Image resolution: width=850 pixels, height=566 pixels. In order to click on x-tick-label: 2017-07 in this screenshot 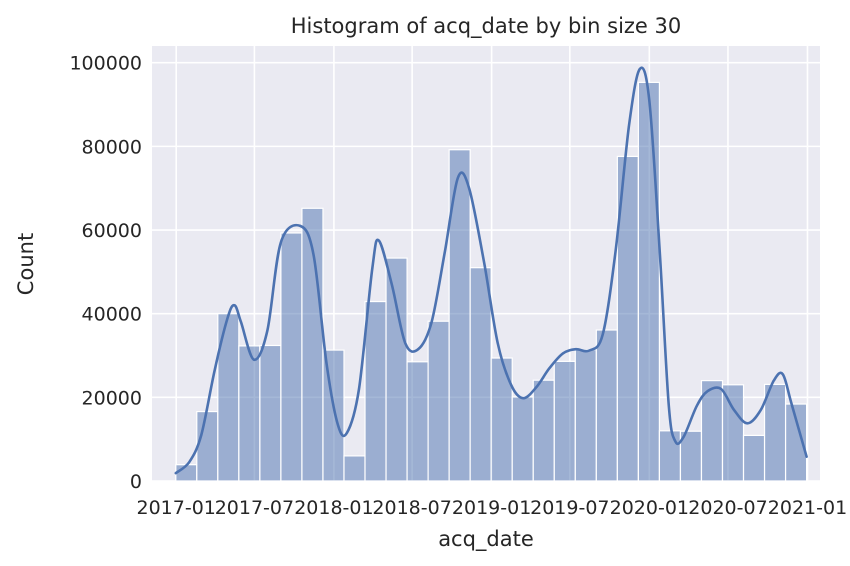, I will do `click(254, 508)`.